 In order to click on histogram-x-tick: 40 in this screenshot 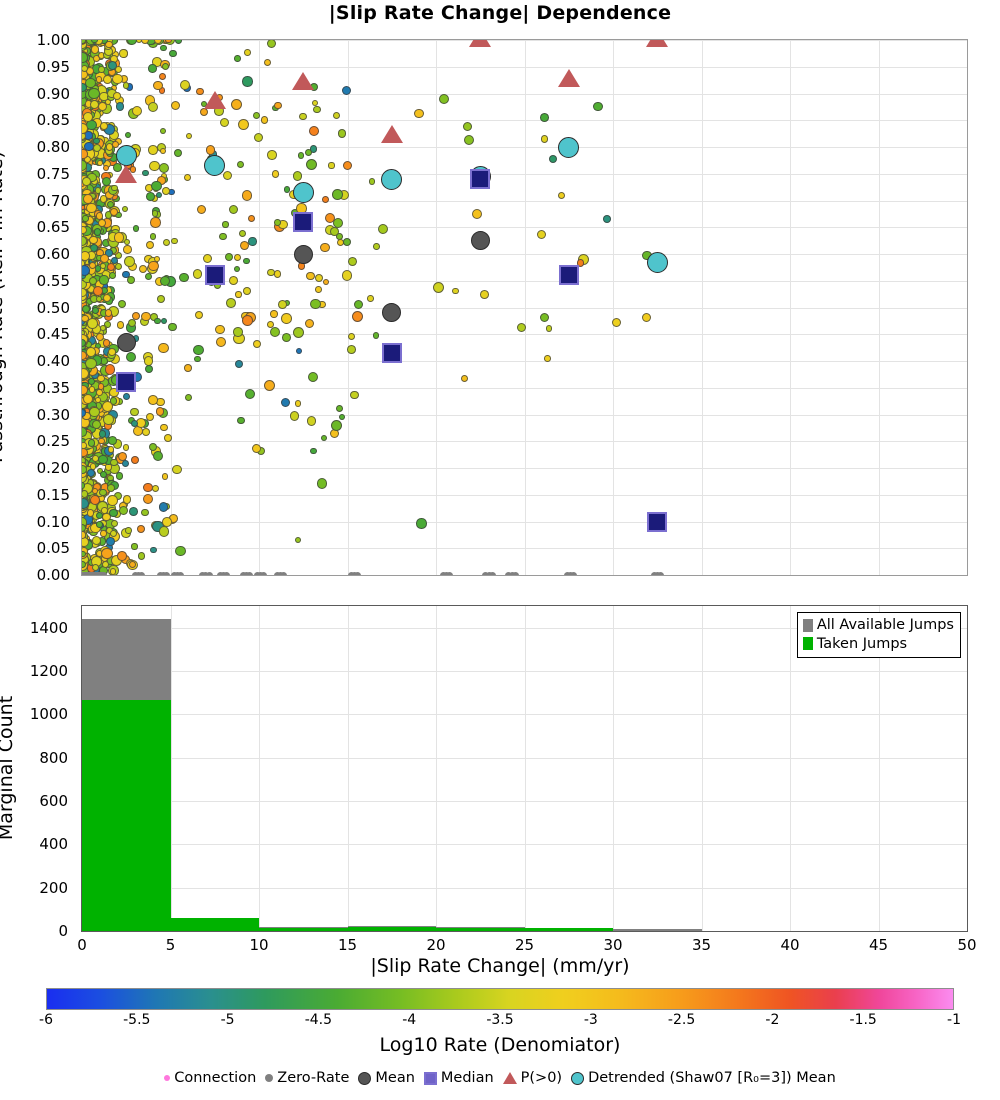, I will do `click(790, 945)`.